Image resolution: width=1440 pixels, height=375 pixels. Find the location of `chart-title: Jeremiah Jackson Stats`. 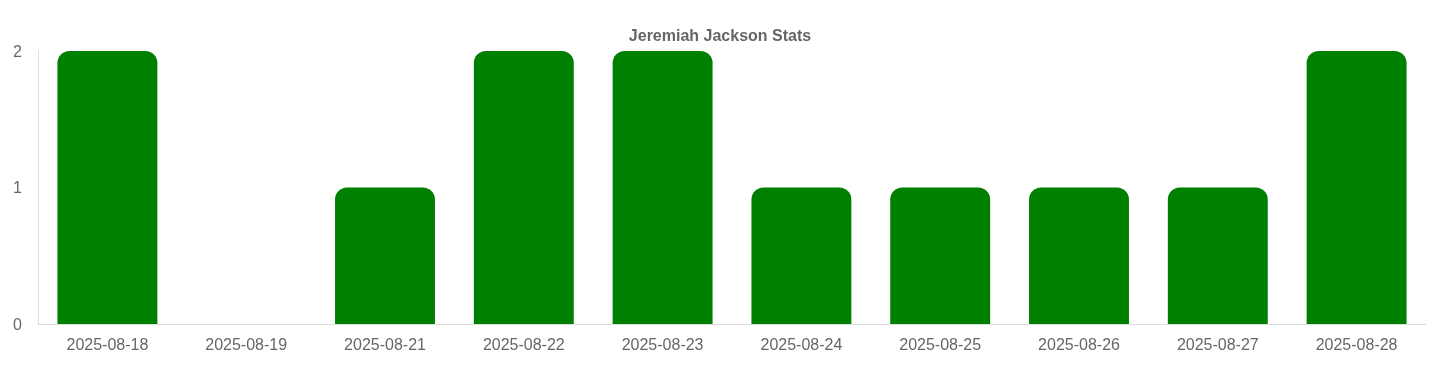

chart-title: Jeremiah Jackson Stats is located at coordinates (720, 35).